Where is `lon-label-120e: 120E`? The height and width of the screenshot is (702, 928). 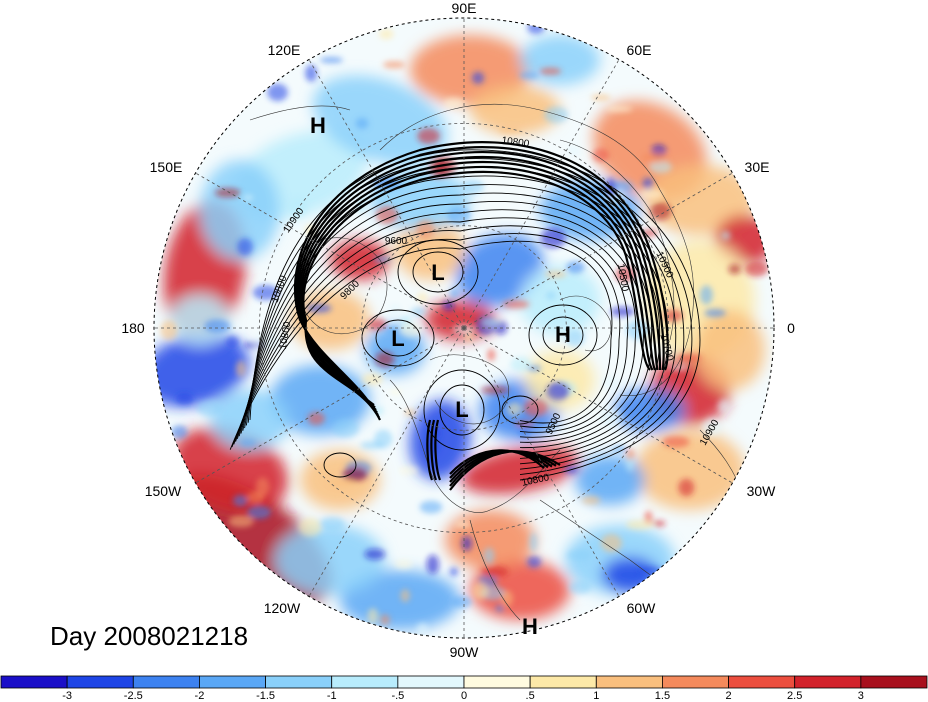 lon-label-120e: 120E is located at coordinates (284, 50).